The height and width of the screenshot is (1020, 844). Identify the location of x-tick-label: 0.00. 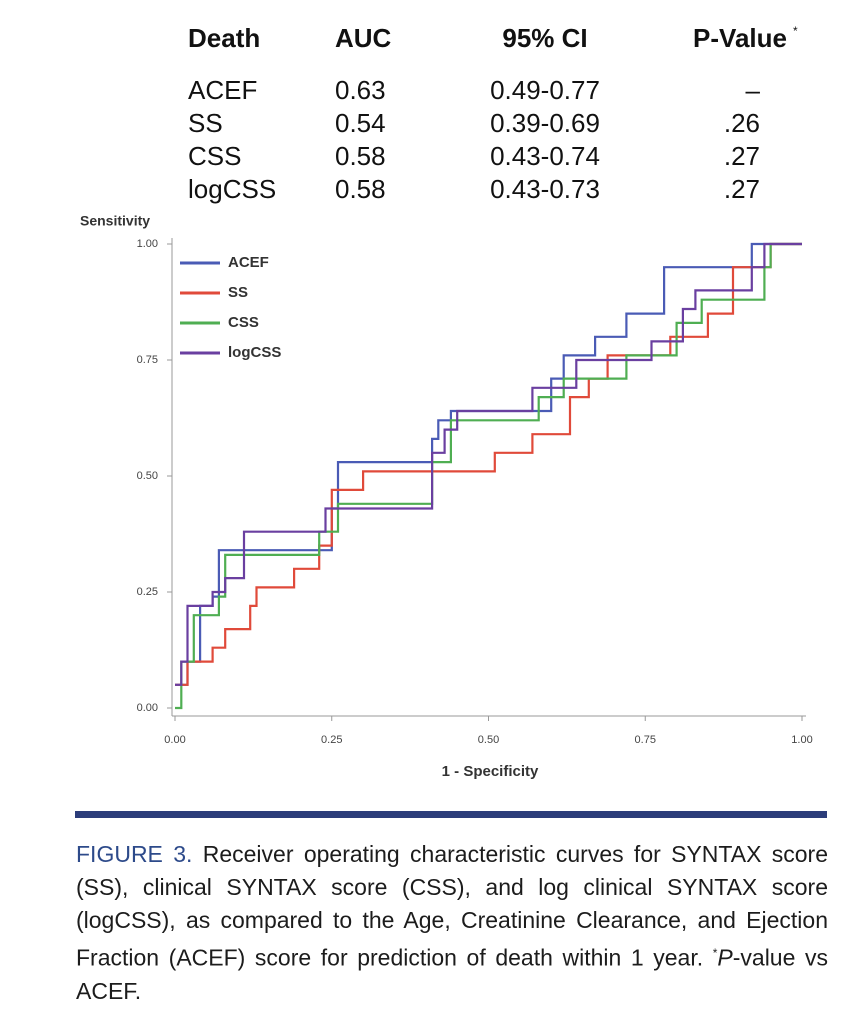
(174, 740).